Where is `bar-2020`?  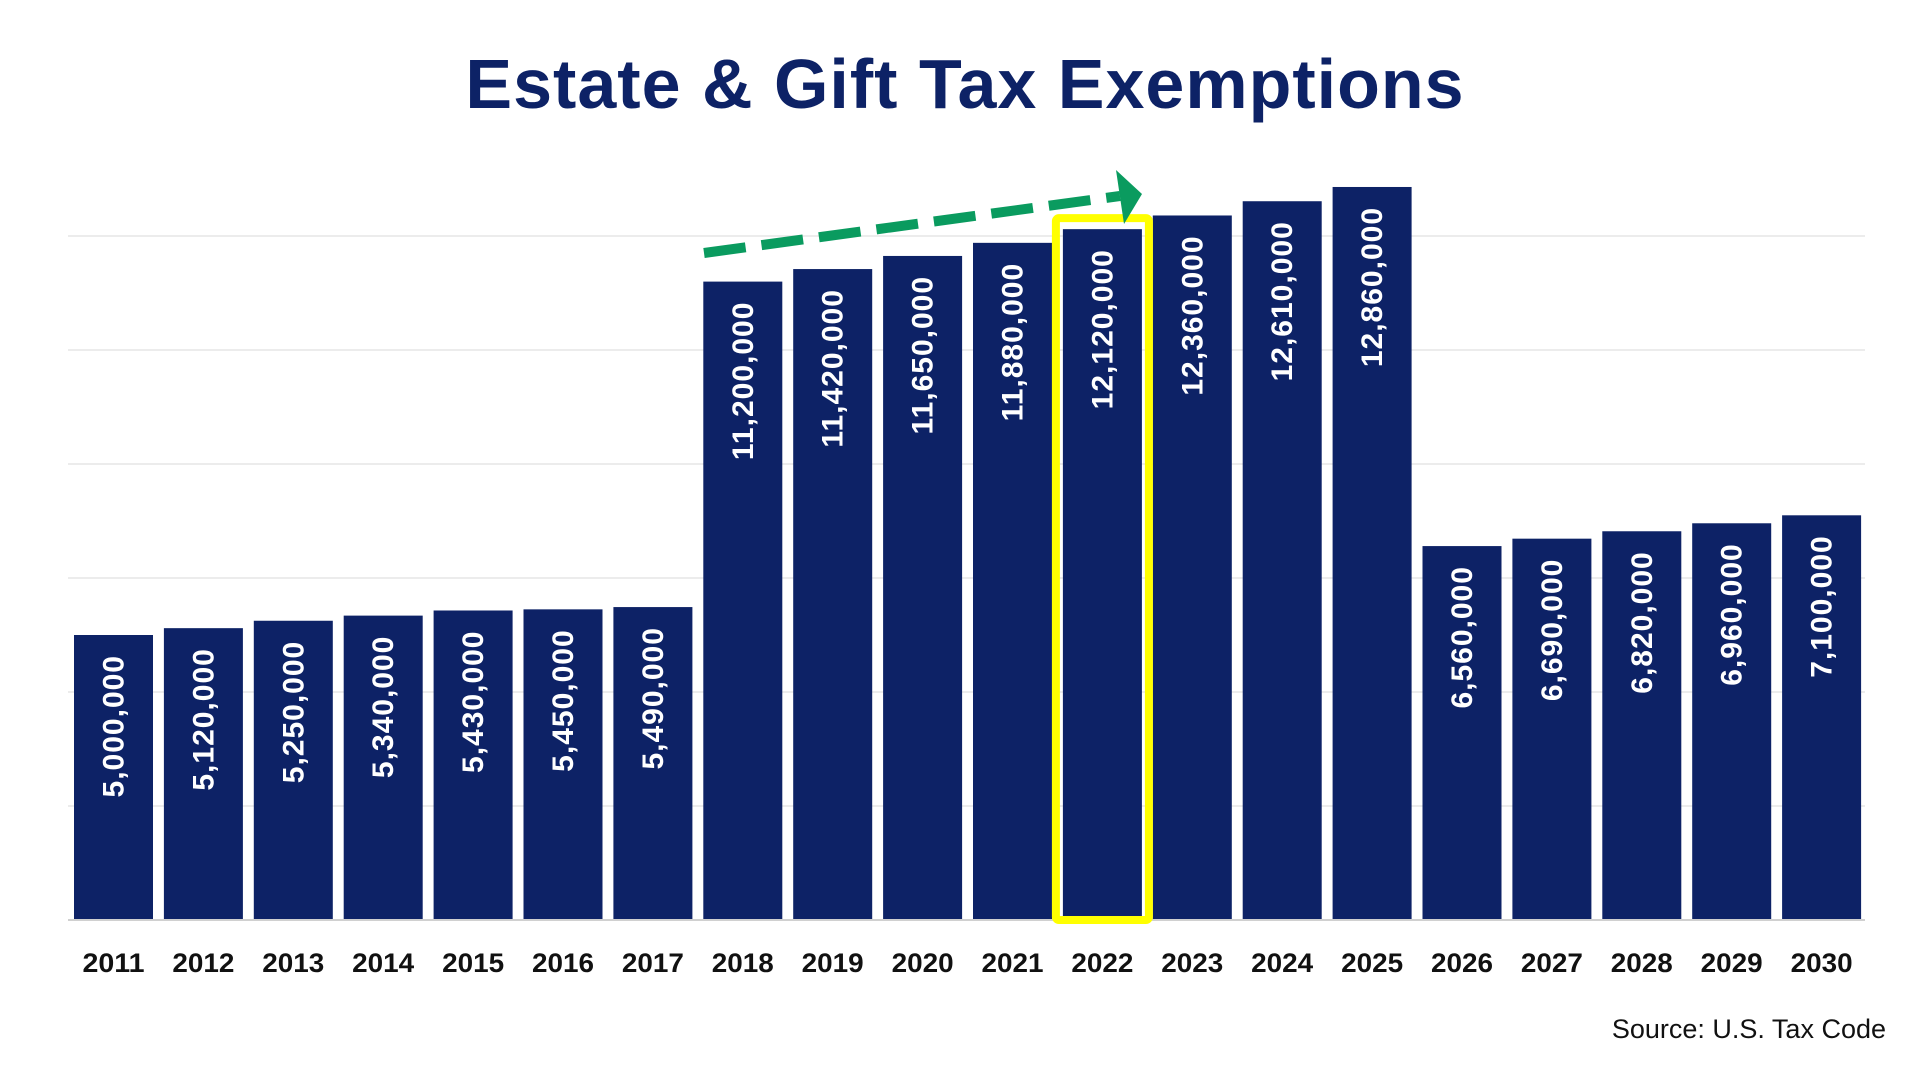 bar-2020 is located at coordinates (923, 587).